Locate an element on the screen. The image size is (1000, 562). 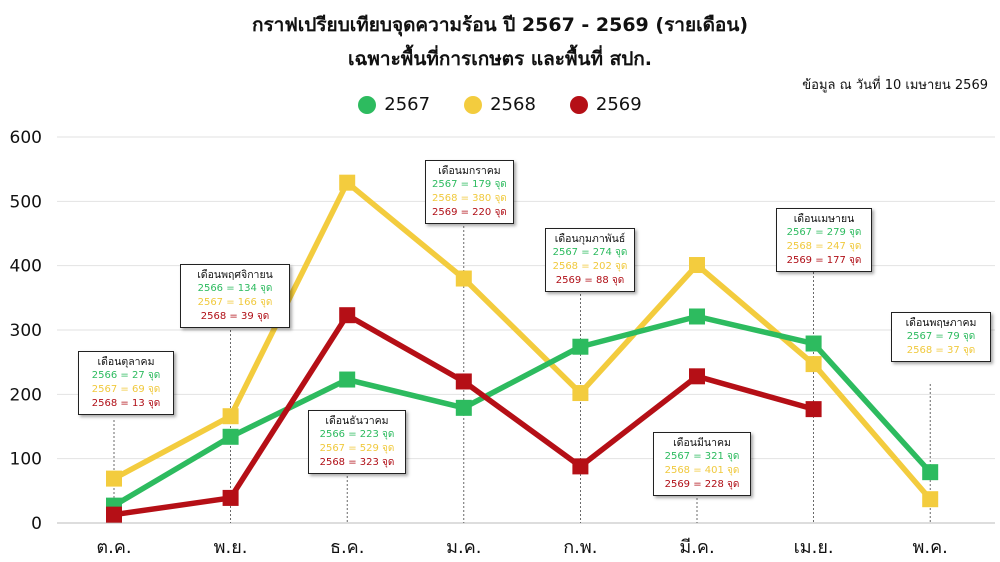
x-tick-label: เม.ย. is located at coordinates (814, 547).